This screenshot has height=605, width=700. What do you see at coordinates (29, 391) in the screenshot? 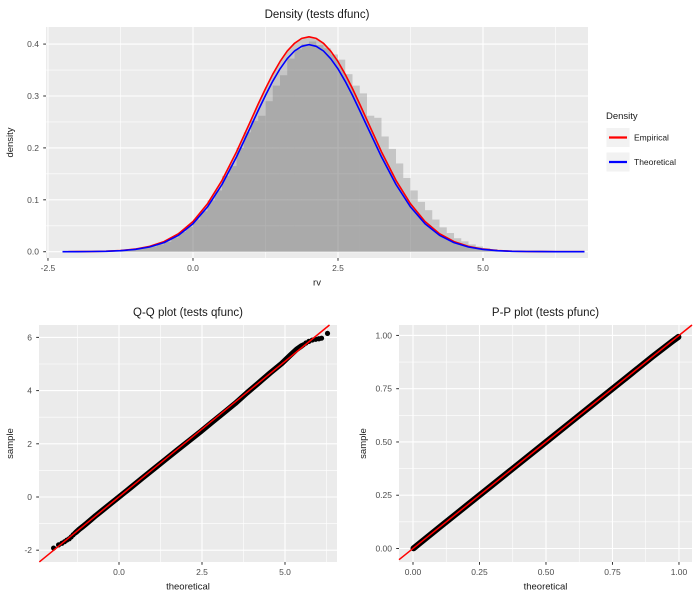
I see `qq-y-tick-label: 4` at bounding box center [29, 391].